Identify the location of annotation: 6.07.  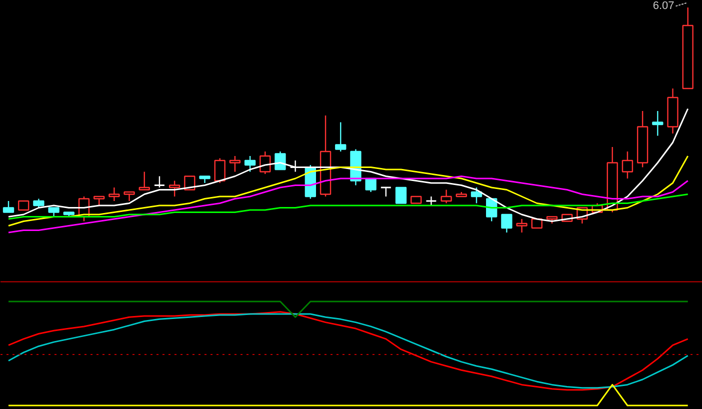
(663, 6).